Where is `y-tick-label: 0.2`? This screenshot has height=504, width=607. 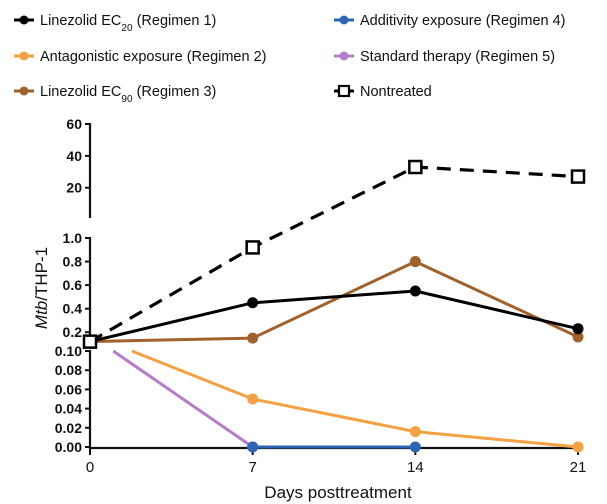 y-tick-label: 0.2 is located at coordinates (73, 332).